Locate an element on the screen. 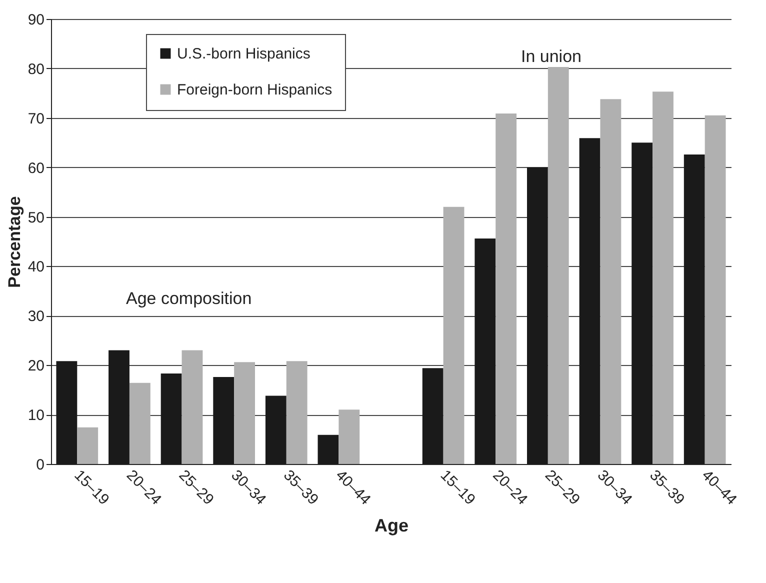  y-tick-label: 50 is located at coordinates (36, 217).